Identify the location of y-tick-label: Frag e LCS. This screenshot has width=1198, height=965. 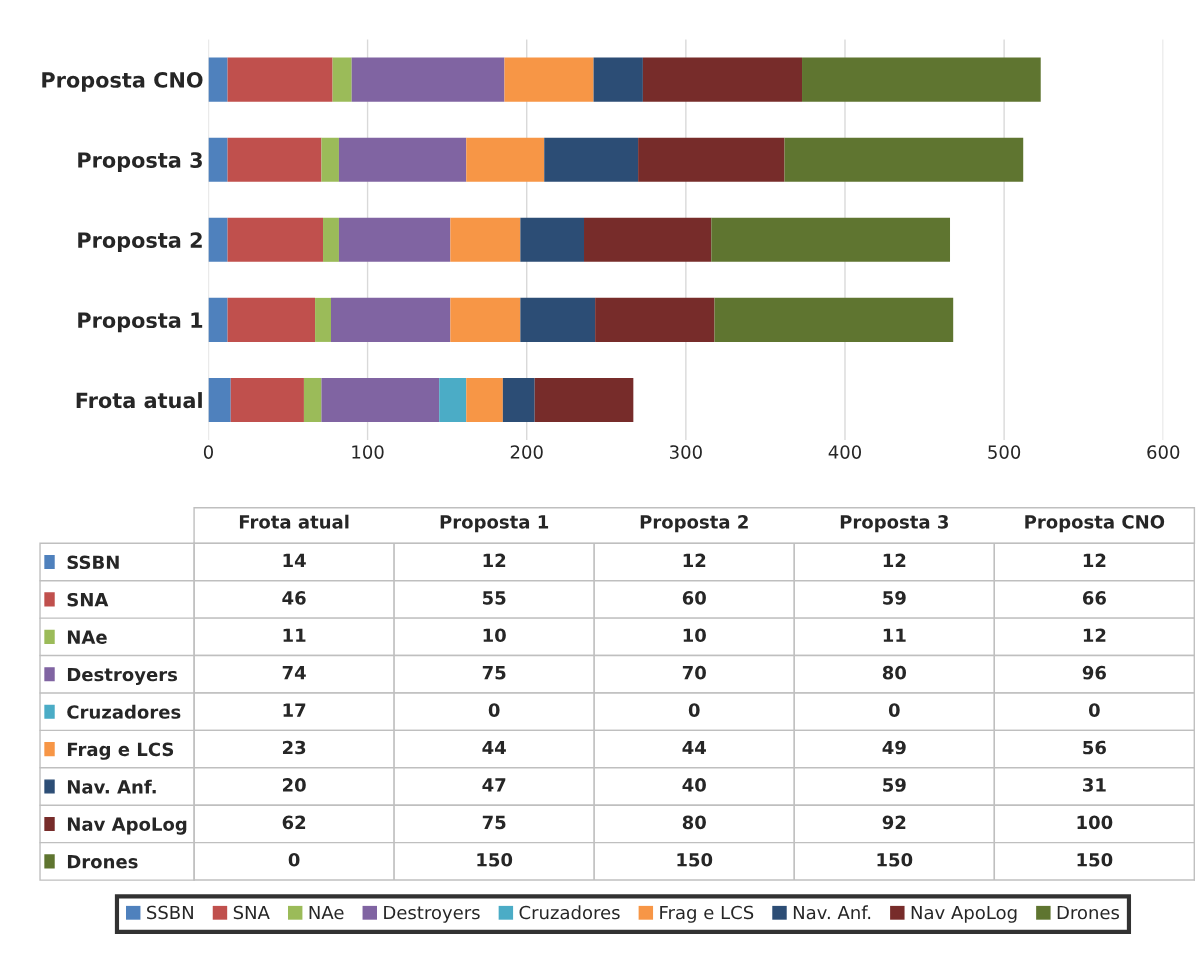
(120, 751).